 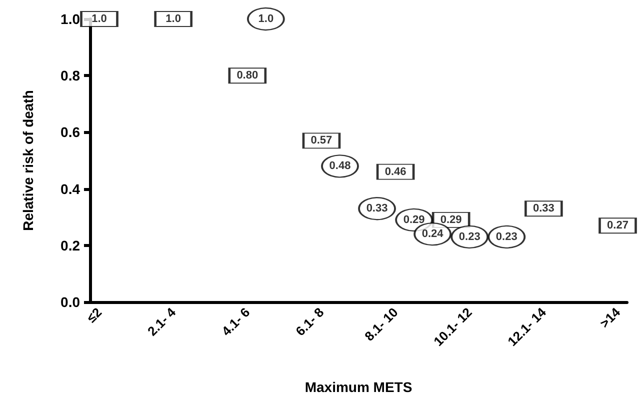 What do you see at coordinates (70, 302) in the screenshot?
I see `y-tick-label: 0.0` at bounding box center [70, 302].